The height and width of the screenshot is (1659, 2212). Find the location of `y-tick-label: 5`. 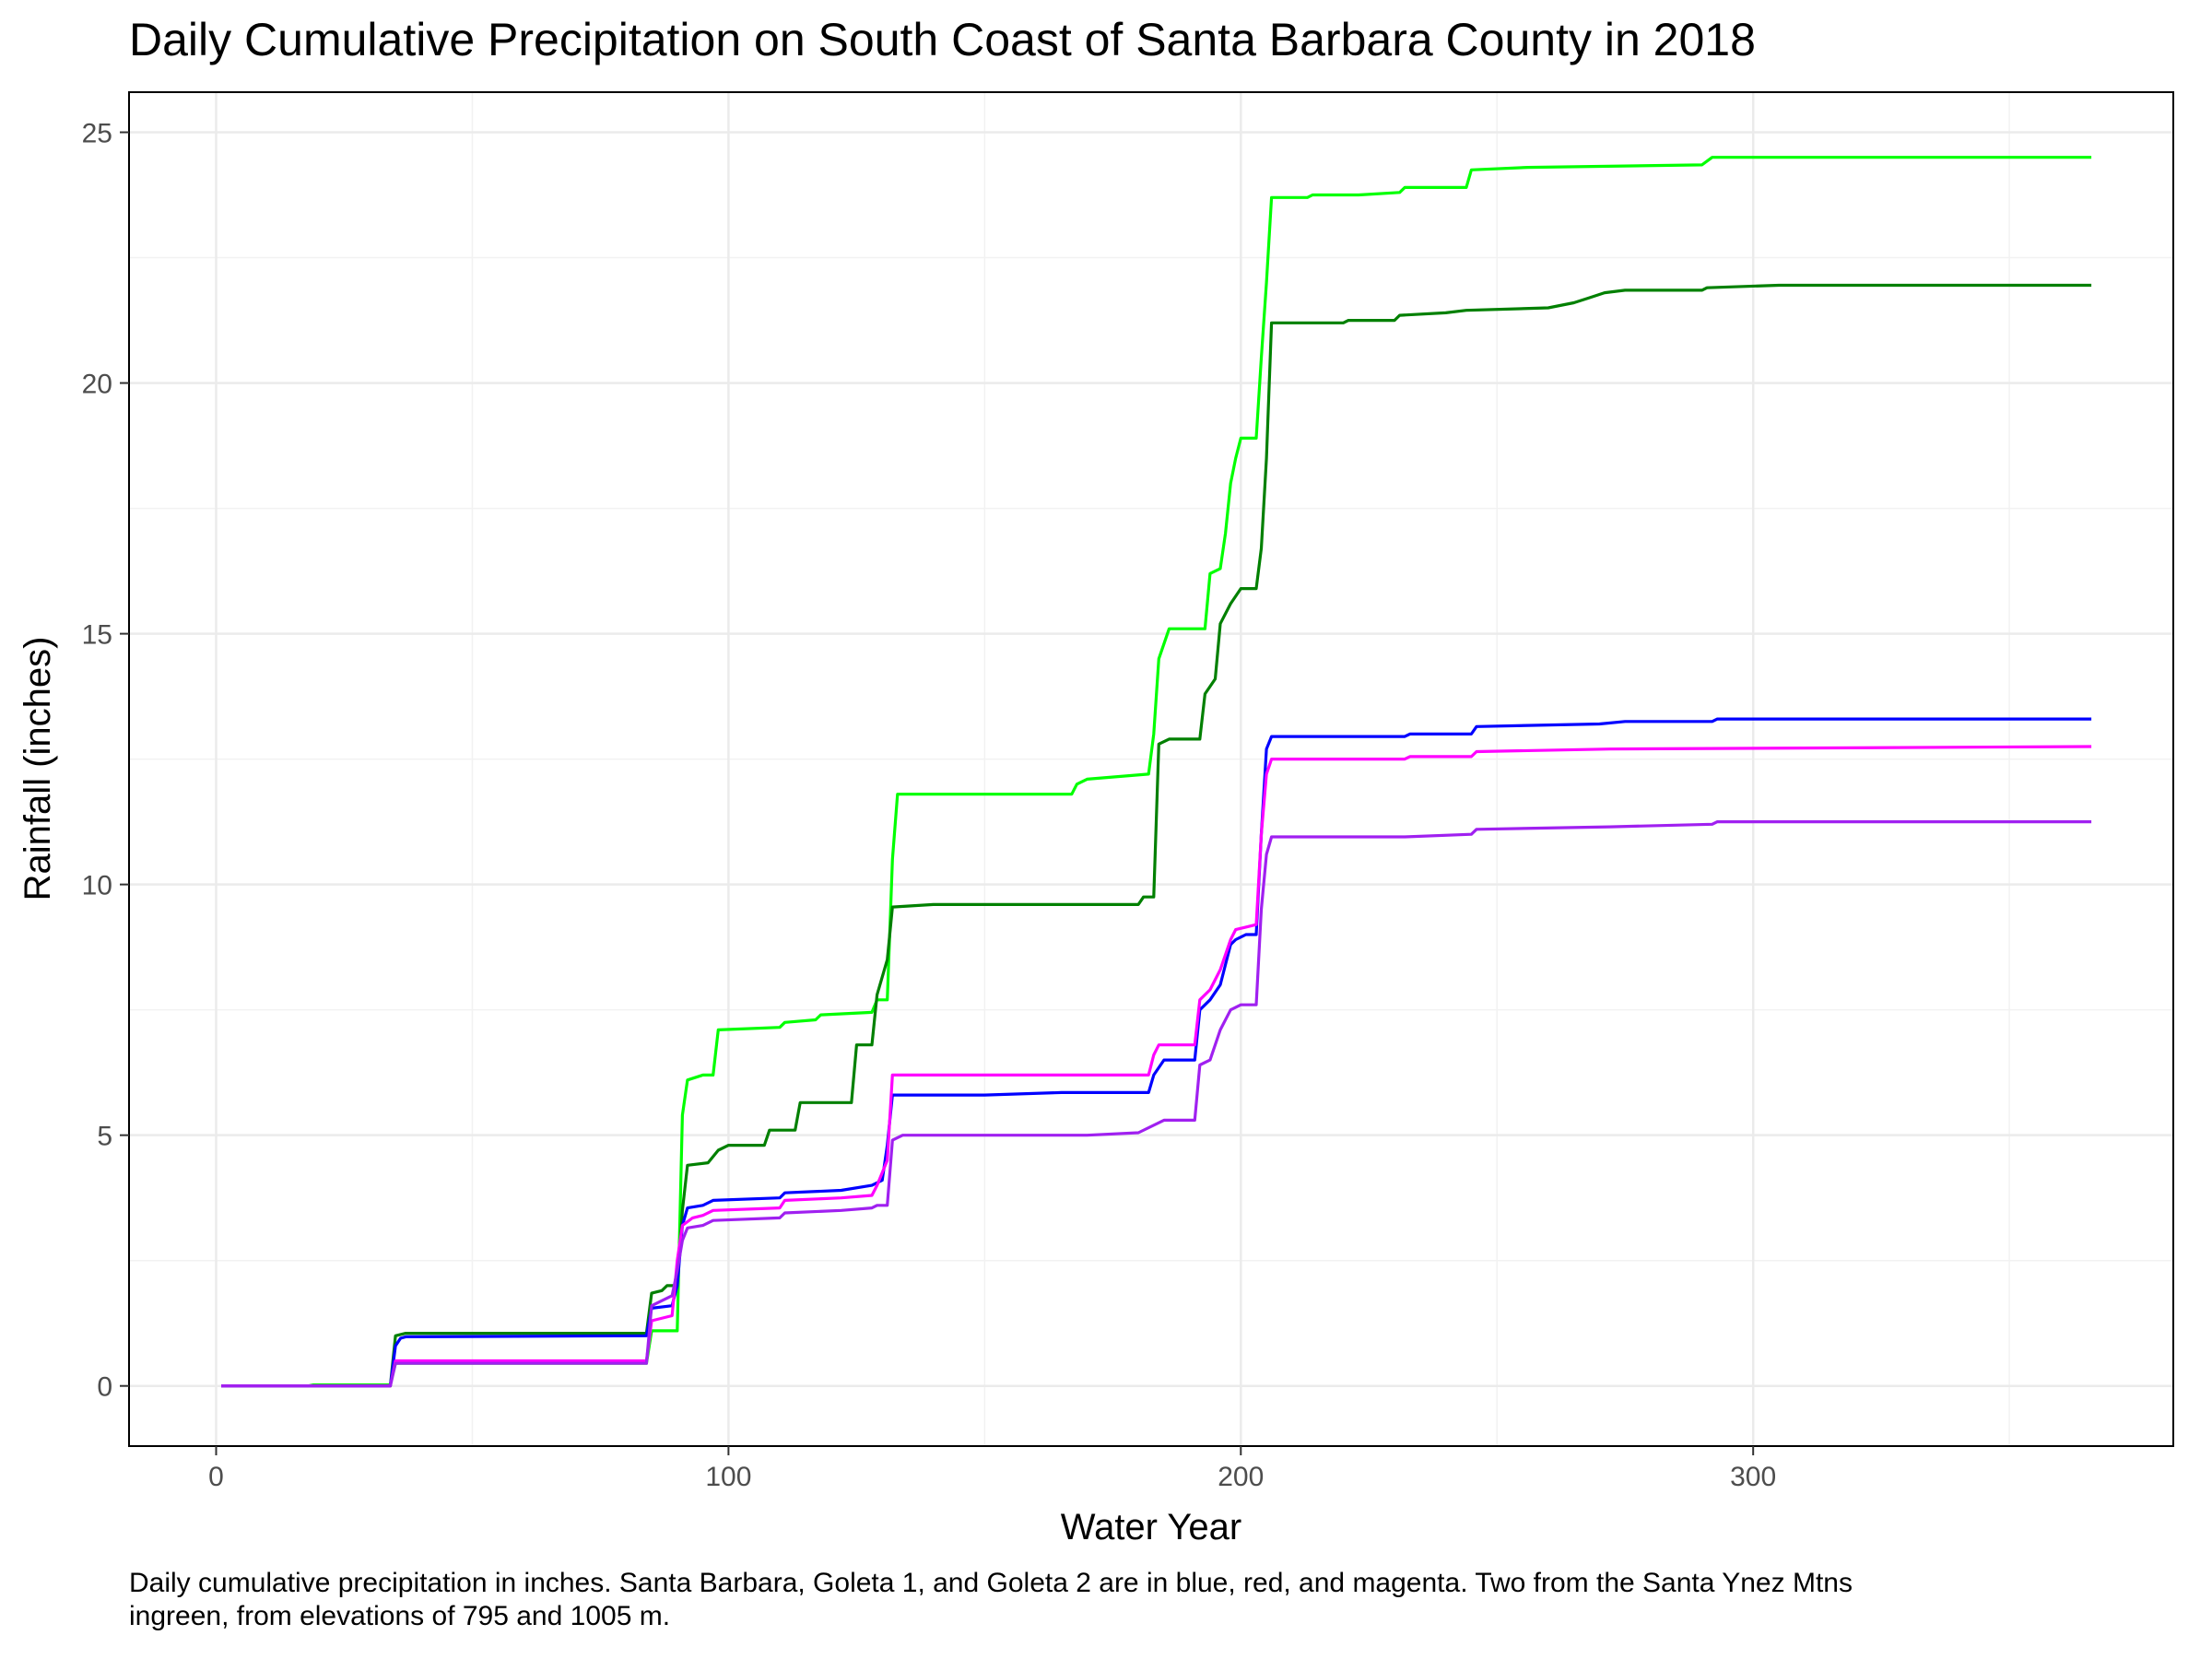

y-tick-label: 5 is located at coordinates (104, 1137).